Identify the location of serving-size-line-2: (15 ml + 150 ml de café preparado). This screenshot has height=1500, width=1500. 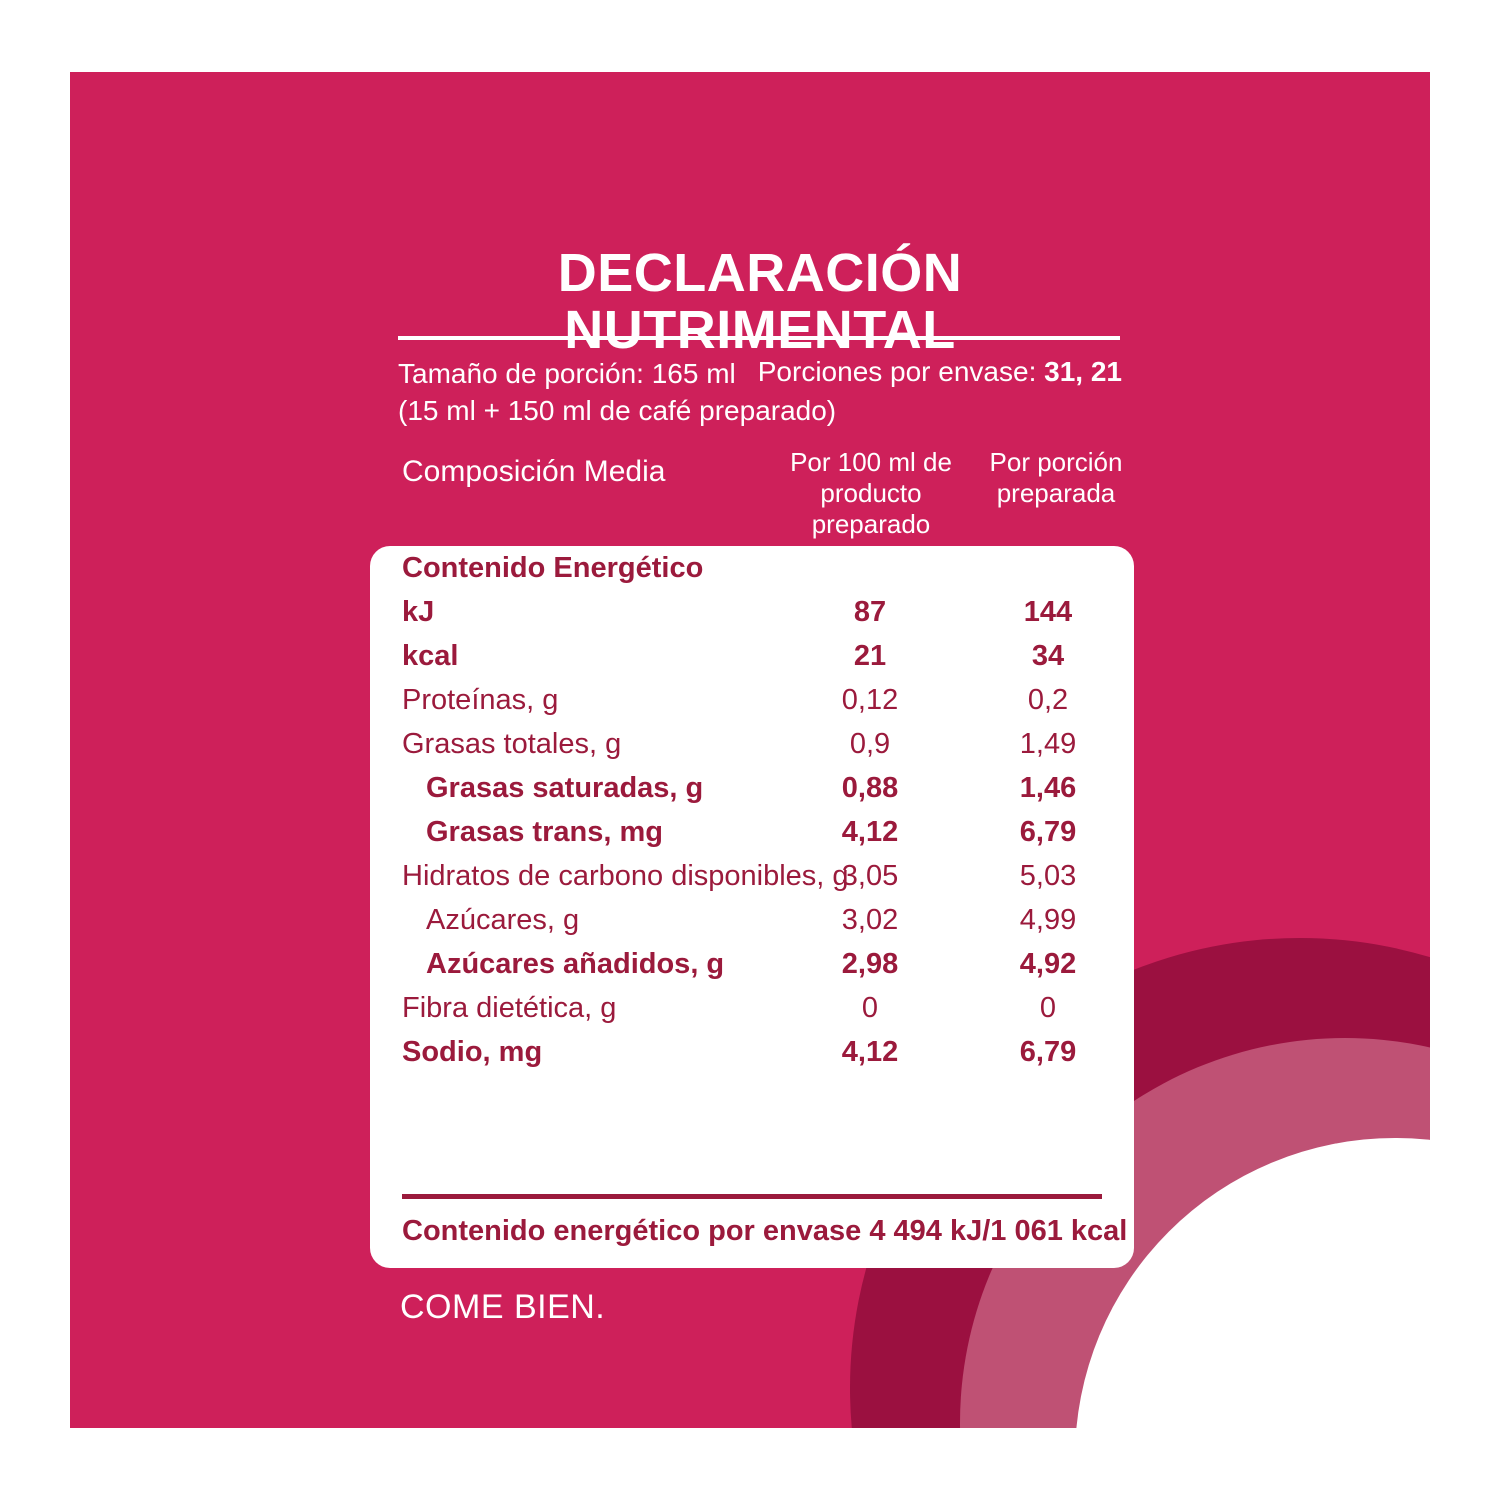
(617, 410).